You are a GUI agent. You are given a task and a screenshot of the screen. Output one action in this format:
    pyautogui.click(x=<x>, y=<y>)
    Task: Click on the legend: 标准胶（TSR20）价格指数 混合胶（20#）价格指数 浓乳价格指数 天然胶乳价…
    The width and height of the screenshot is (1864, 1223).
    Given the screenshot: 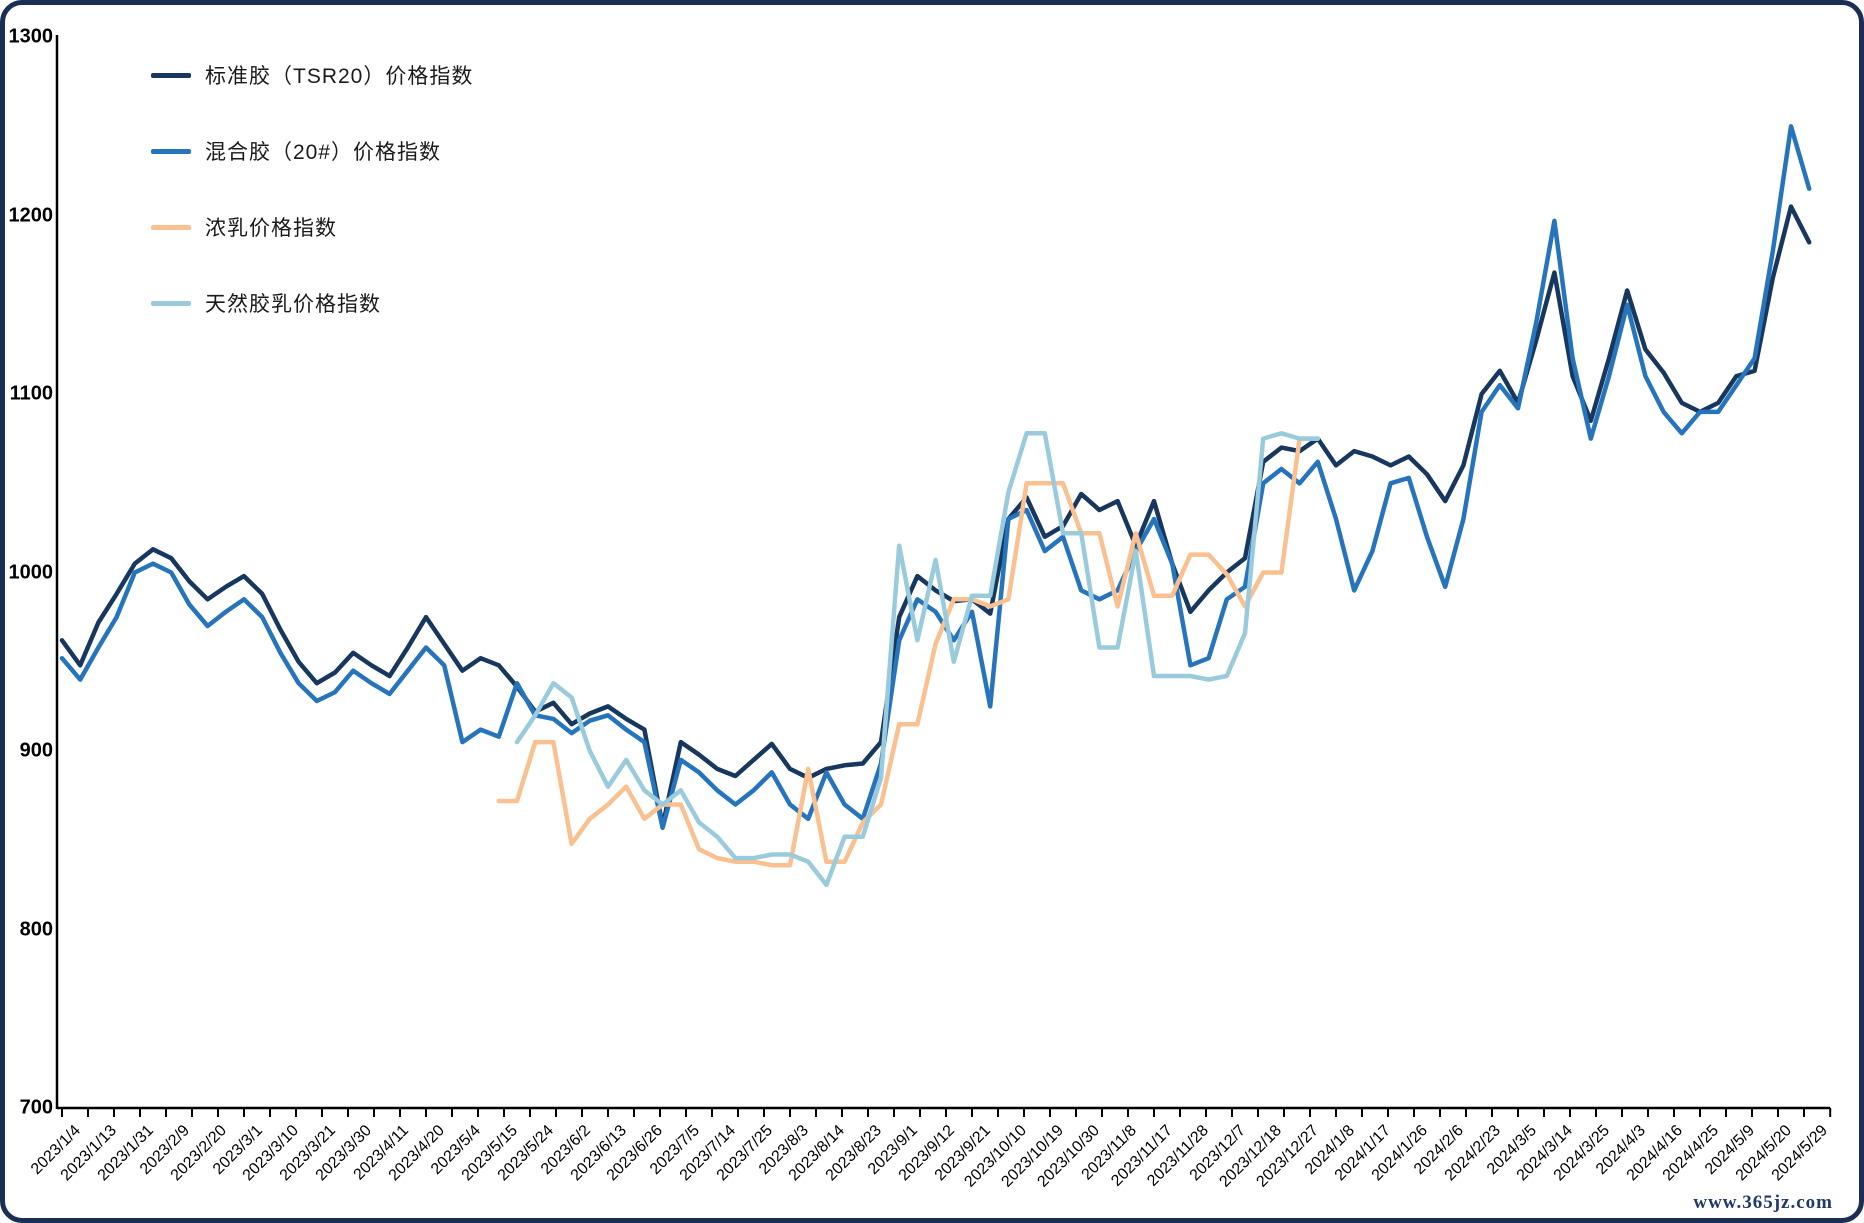 What is the action you would take?
    pyautogui.click(x=312, y=205)
    